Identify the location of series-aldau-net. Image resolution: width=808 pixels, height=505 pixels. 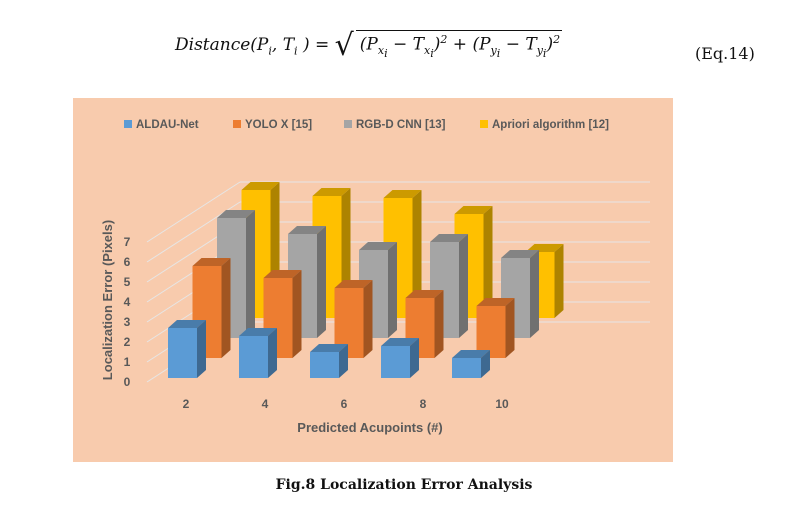
(329, 349).